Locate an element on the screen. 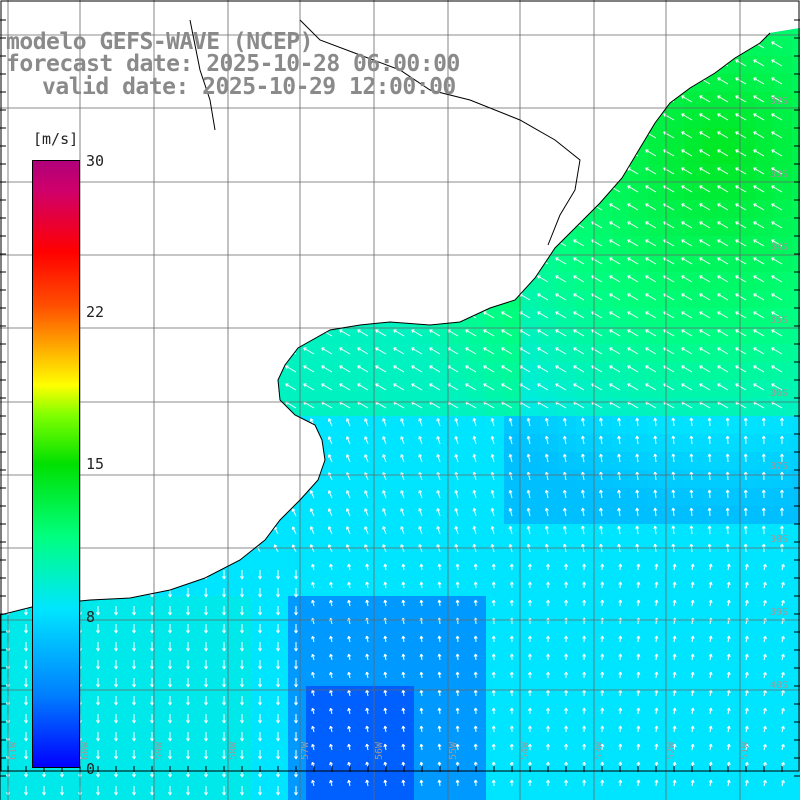 The width and height of the screenshot is (800, 800). lat-label-33S: 33S is located at coordinates (779, 174).